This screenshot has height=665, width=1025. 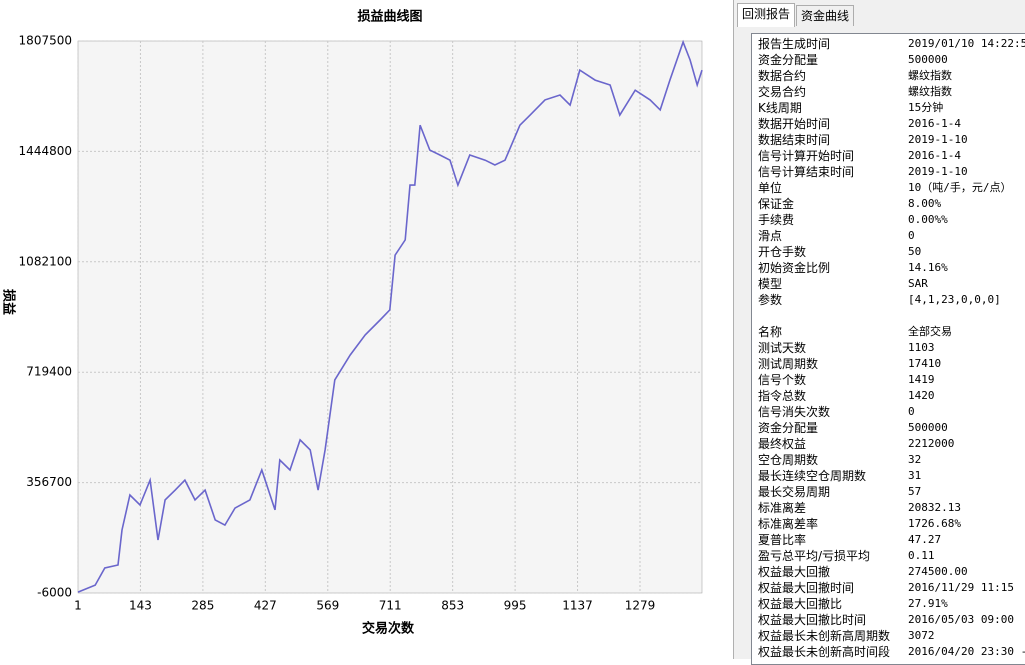 I want to click on row-label: 数据合约, so click(x=782, y=76).